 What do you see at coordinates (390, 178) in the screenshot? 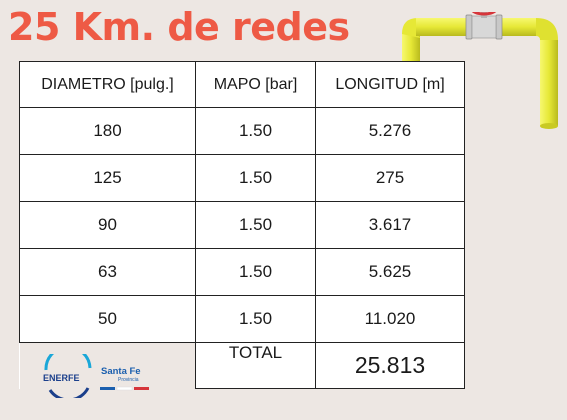
I see `cell-longitud: 275` at bounding box center [390, 178].